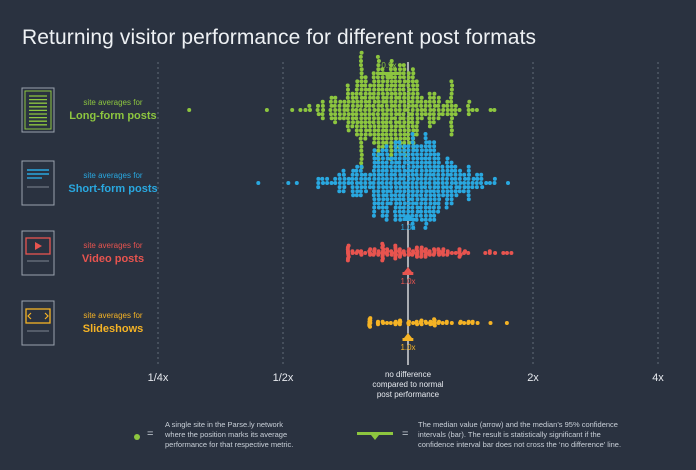 The image size is (696, 470). I want to click on row-label-big: Slideshows, so click(113, 329).